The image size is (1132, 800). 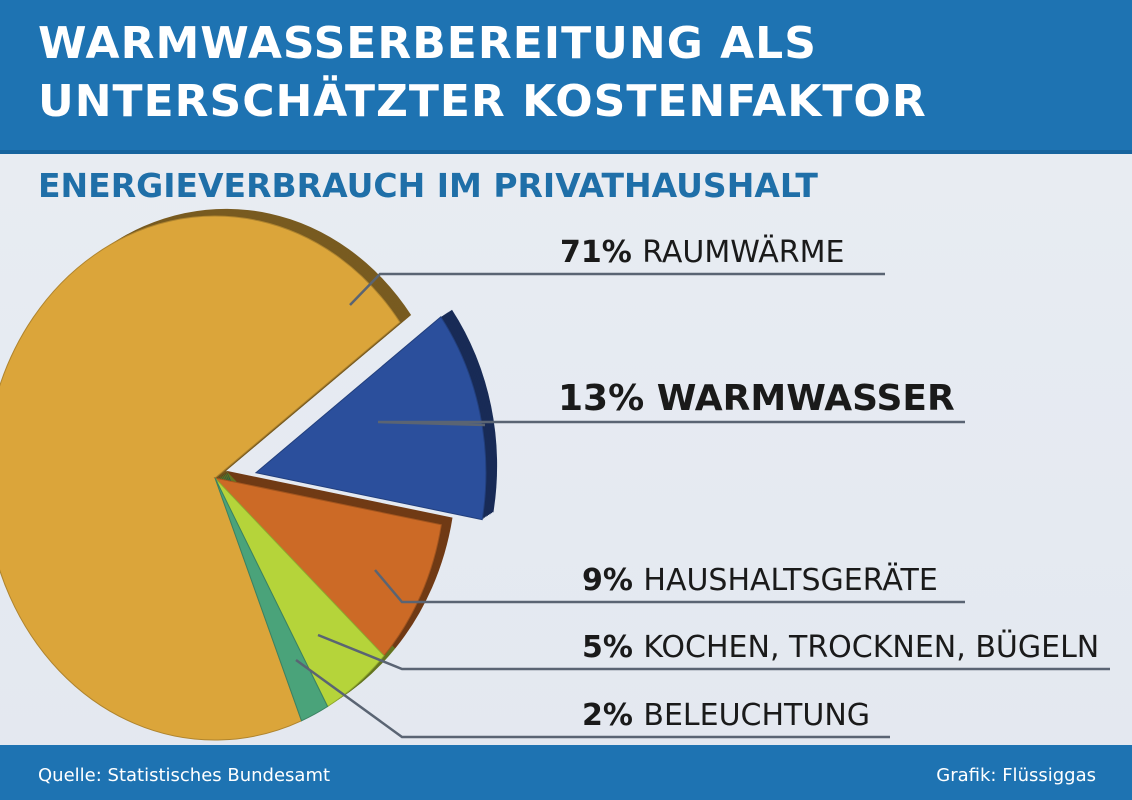 I want to click on slice-label-warmwasser: 13% WARMWASSER, so click(x=756, y=398).